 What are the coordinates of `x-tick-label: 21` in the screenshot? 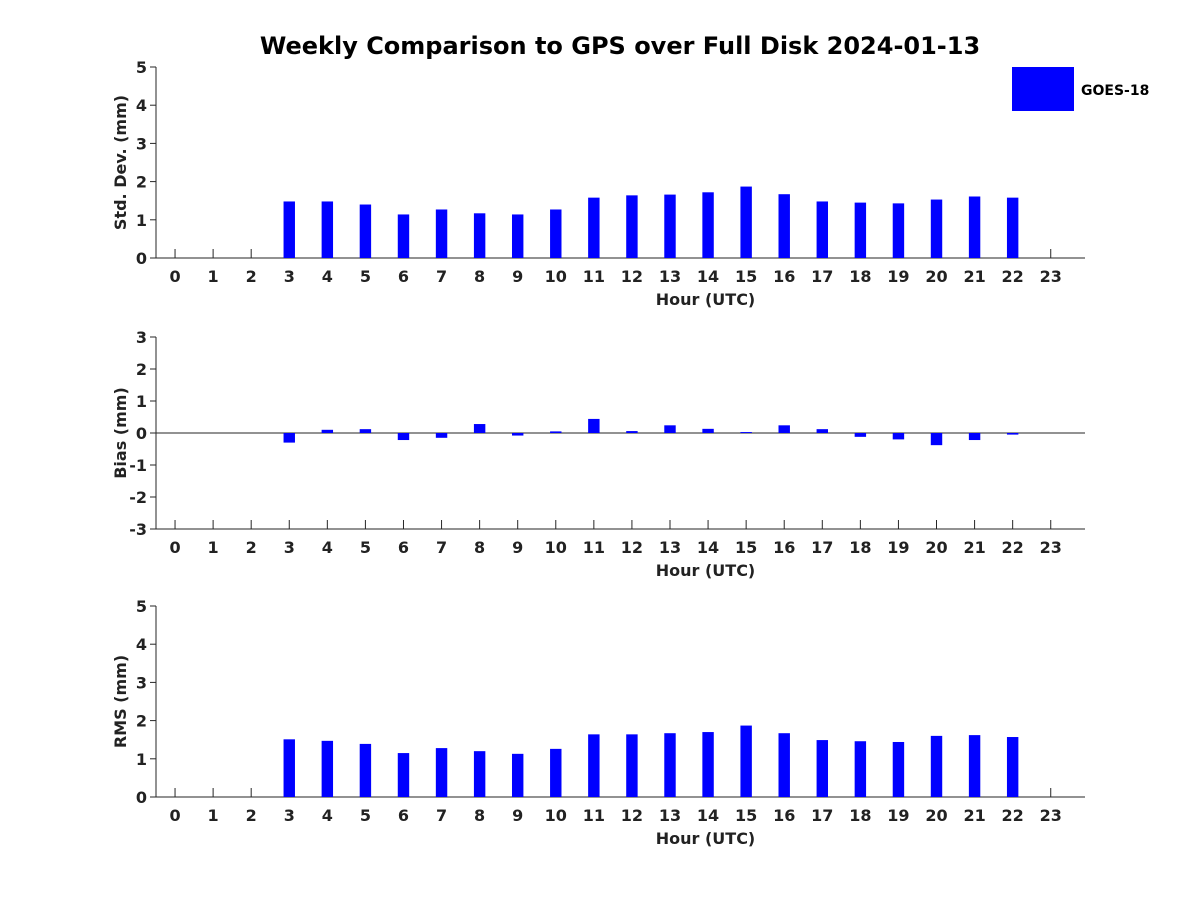 It's located at (974, 547).